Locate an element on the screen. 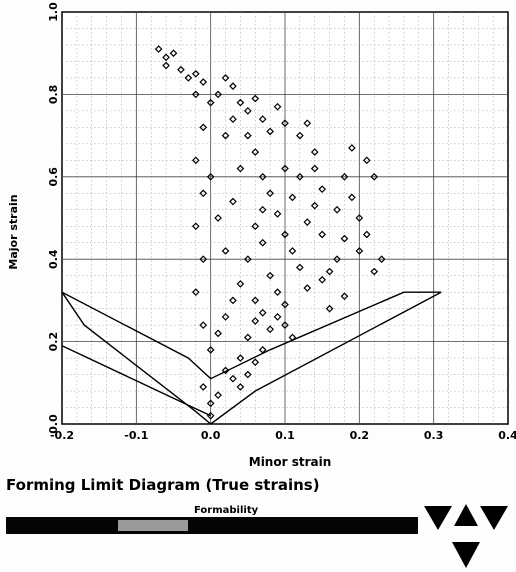 Image resolution: width=516 pixels, height=572 pixels. y-tick-label: 0.2 is located at coordinates (53, 342).